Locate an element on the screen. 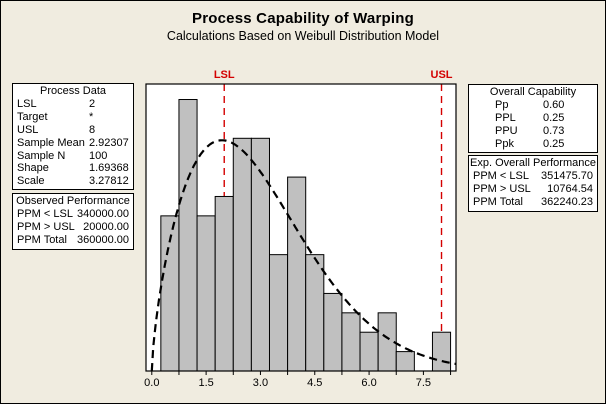 The image size is (606, 404). panel-row-label: Ppk is located at coordinates (504, 143).